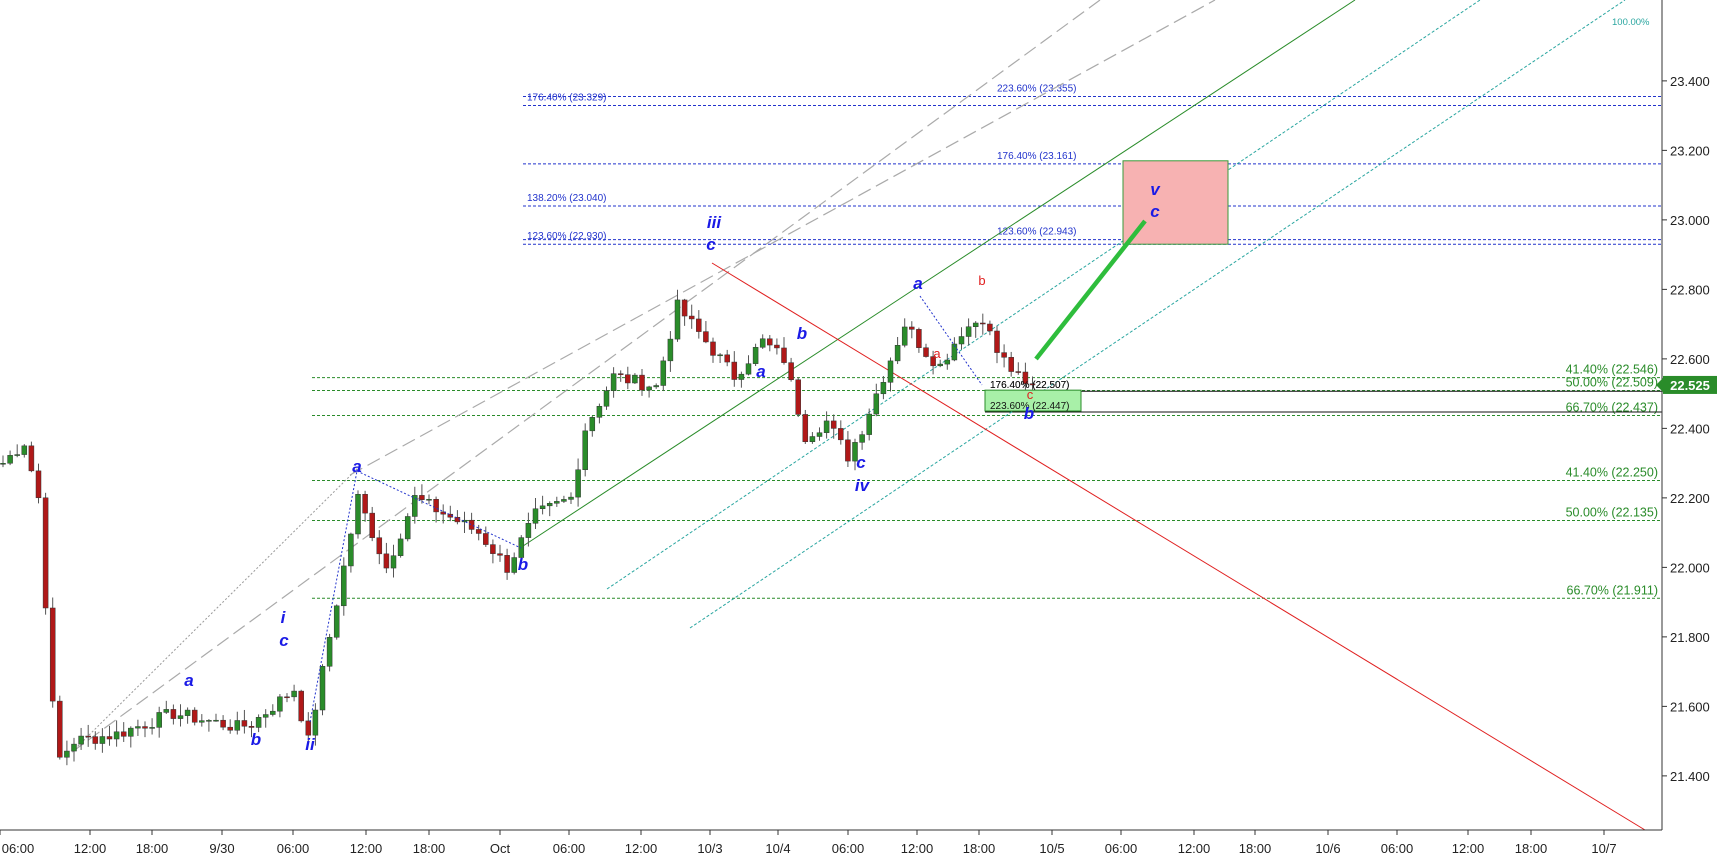  I want to click on time-axis-label: 10/3, so click(709, 848).